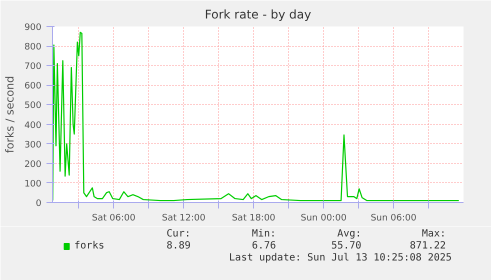 The image size is (491, 280). I want to click on chart-title: Fork rate - by day, so click(258, 15).